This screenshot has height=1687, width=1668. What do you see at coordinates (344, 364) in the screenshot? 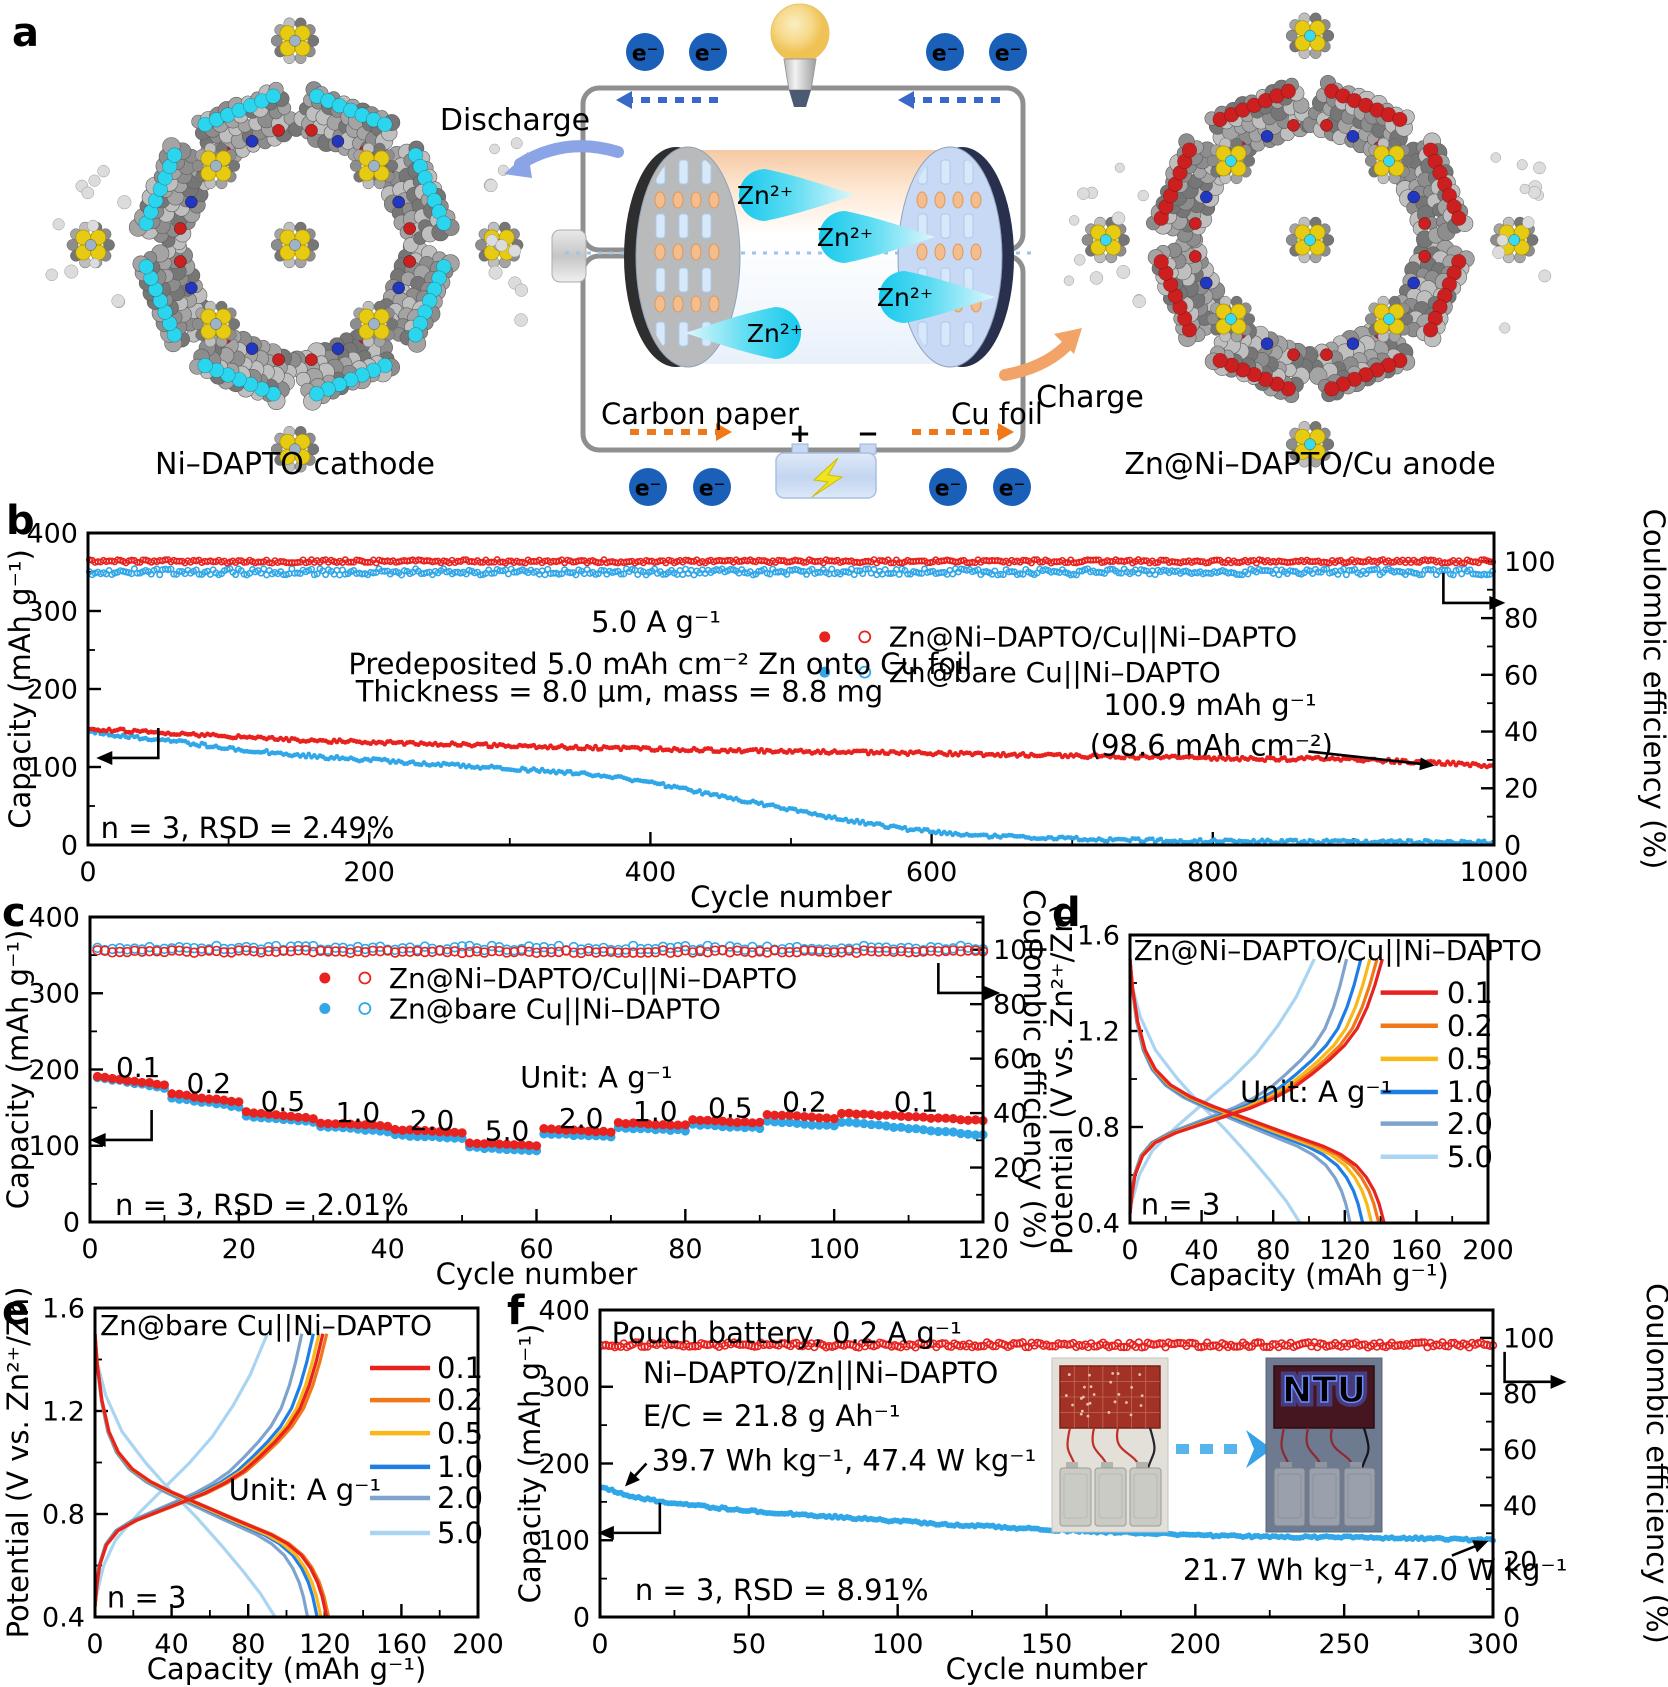
I see `molecule-stack-cluster` at bounding box center [344, 364].